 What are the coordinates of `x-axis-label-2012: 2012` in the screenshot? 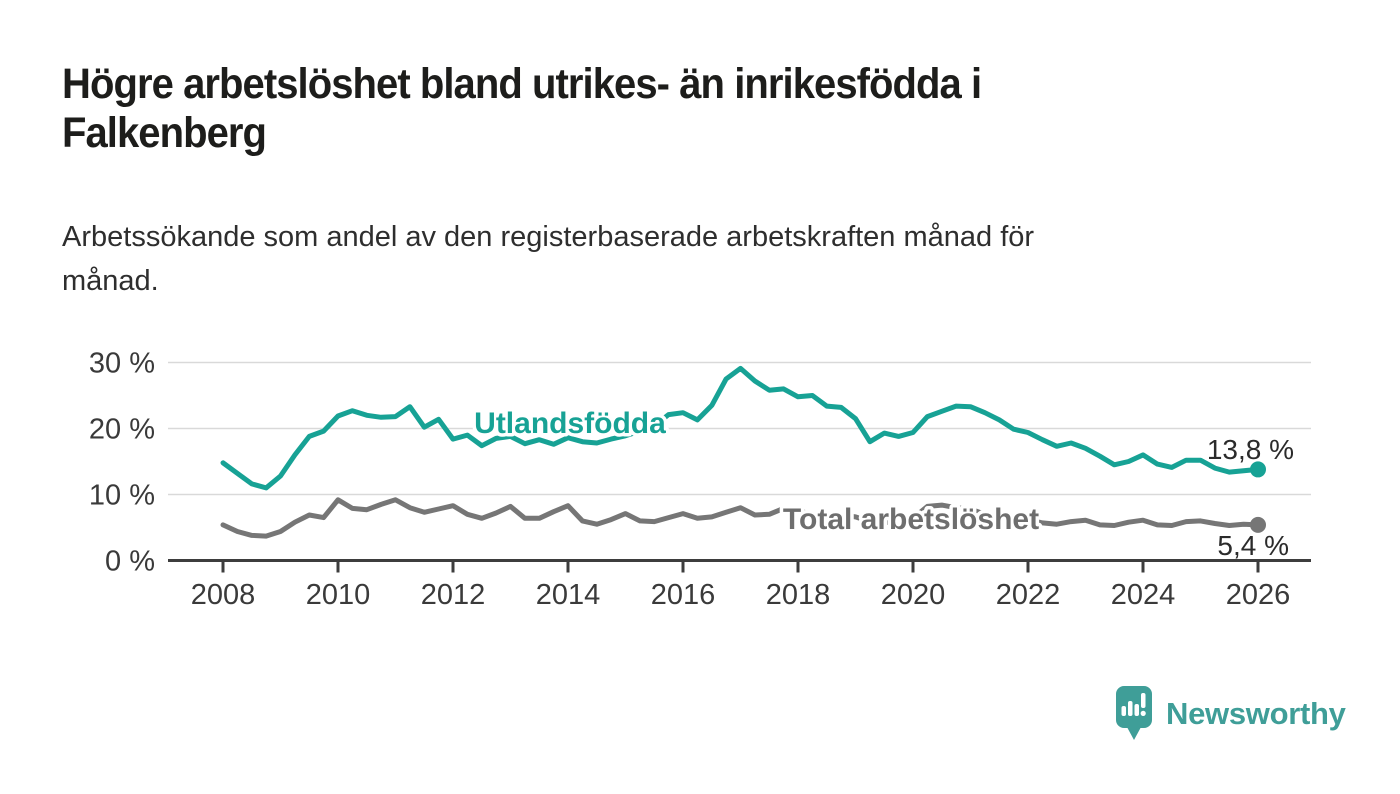 It's located at (453, 595).